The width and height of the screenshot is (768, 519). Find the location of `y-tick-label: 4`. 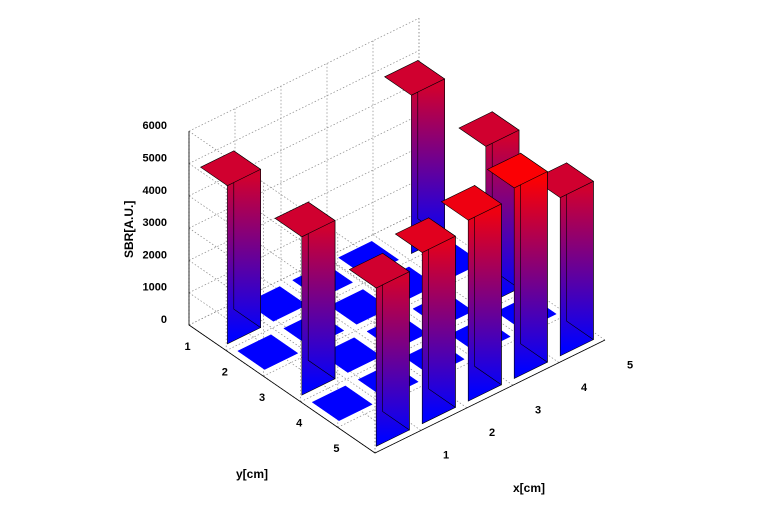

y-tick-label: 4 is located at coordinates (299, 424).